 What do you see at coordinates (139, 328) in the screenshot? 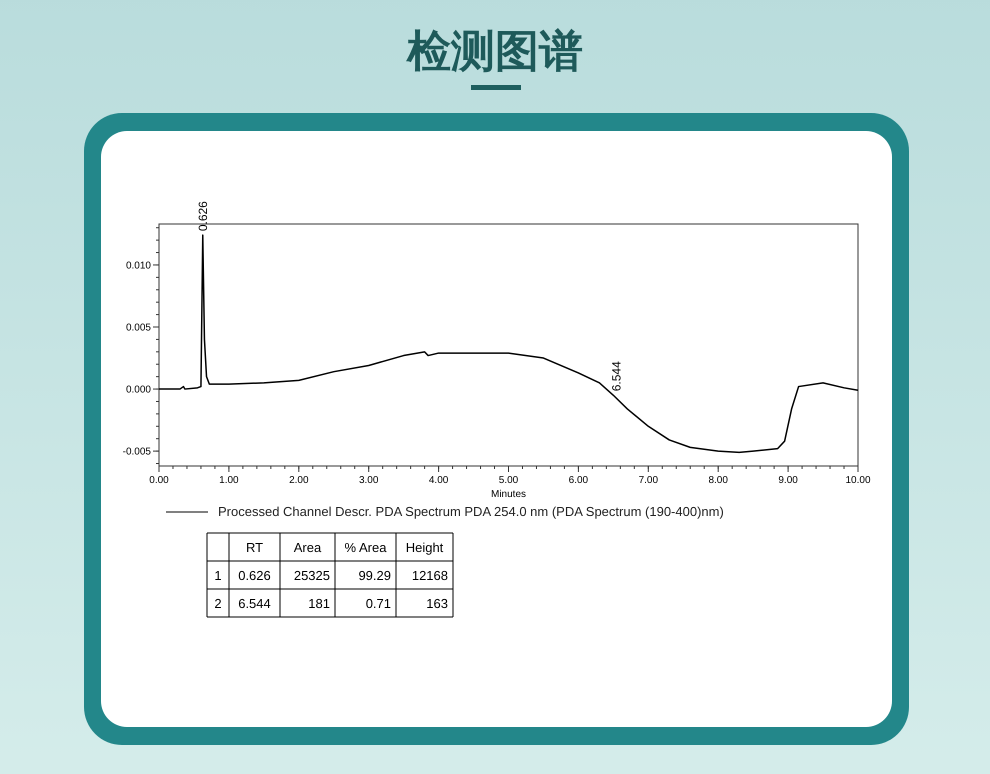
I see `y-tick-label: 0.005` at bounding box center [139, 328].